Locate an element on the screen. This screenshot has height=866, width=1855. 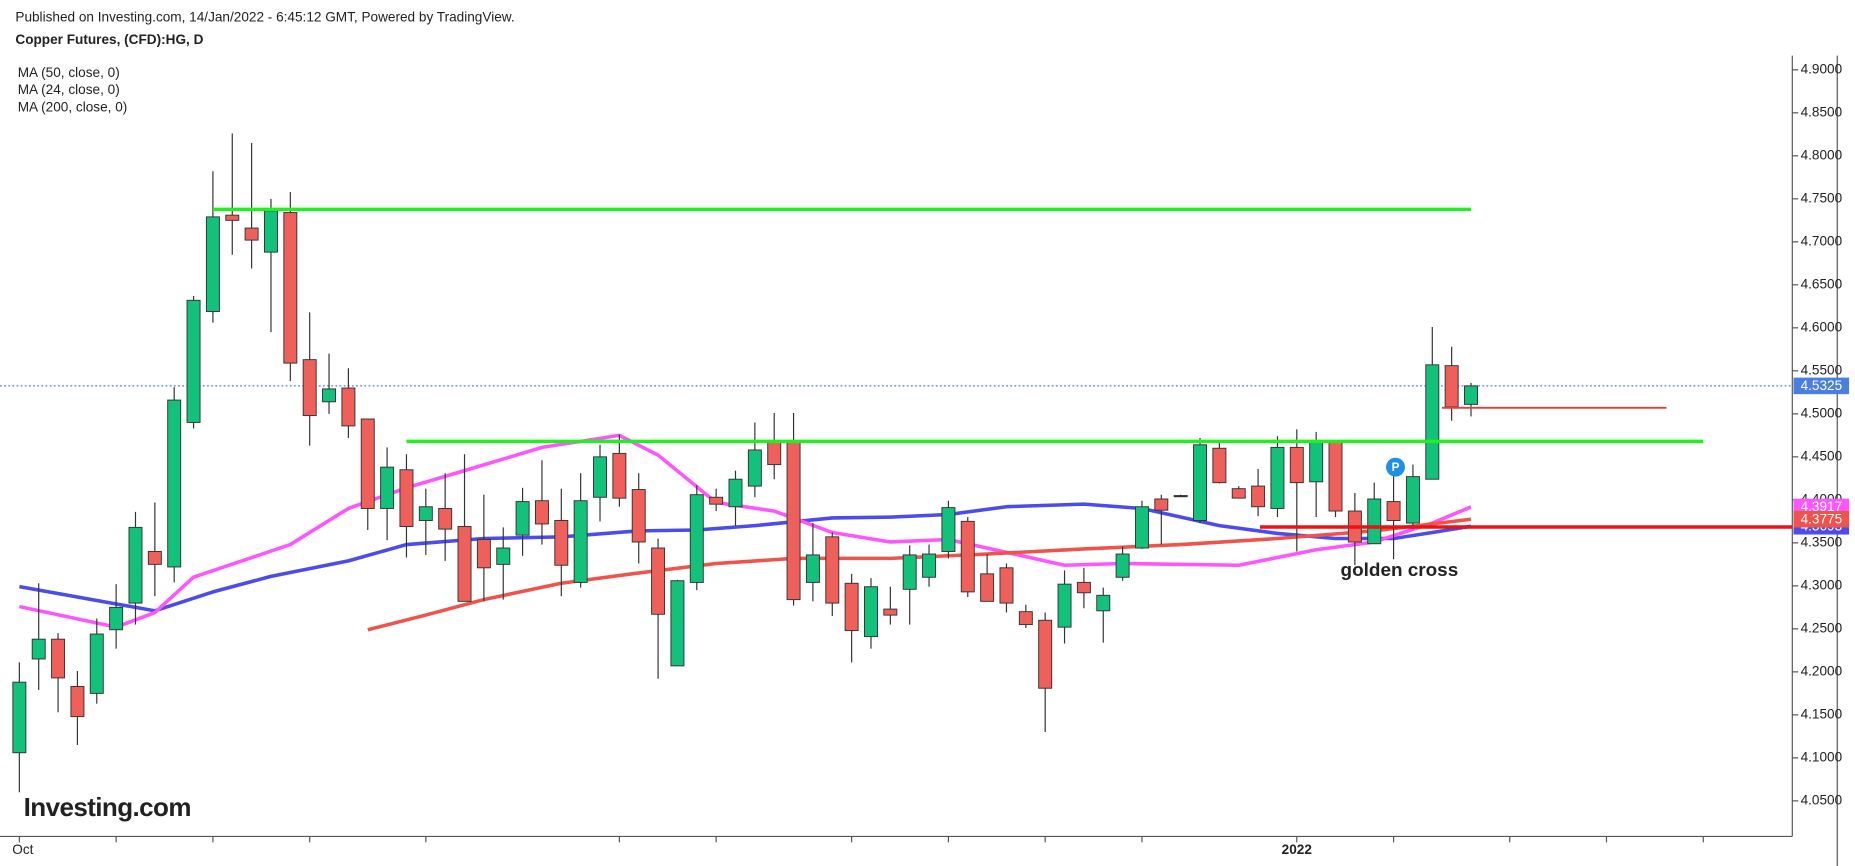
annotation-marker is located at coordinates (1395, 467).